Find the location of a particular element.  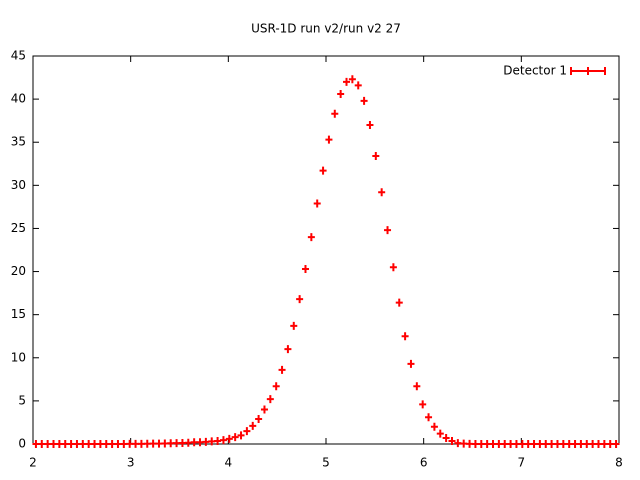

y-tick-label: 20 is located at coordinates (18, 271).